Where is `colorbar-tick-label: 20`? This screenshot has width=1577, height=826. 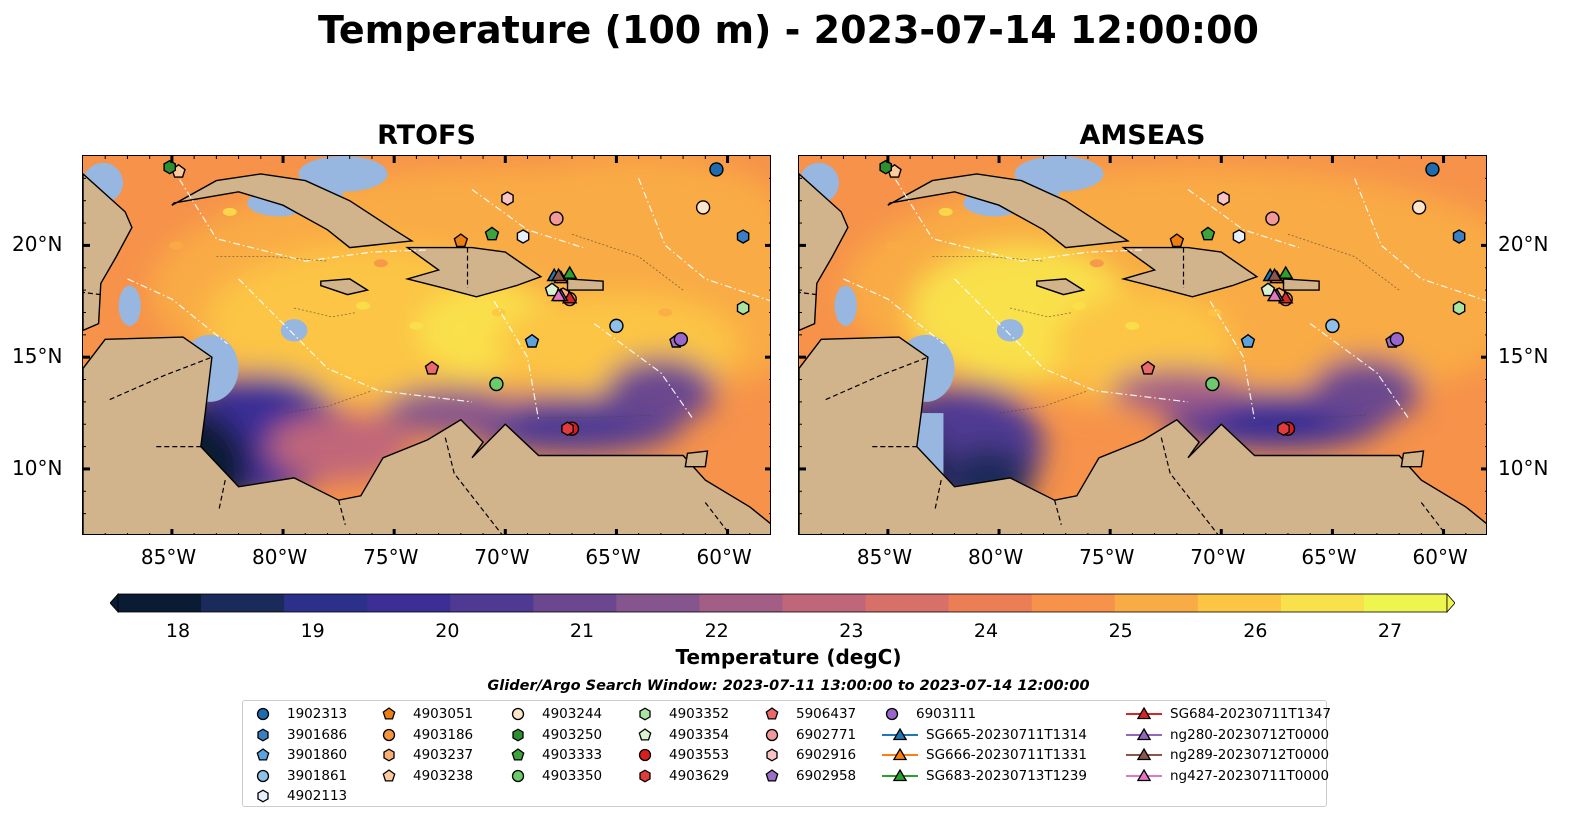 colorbar-tick-label: 20 is located at coordinates (447, 631).